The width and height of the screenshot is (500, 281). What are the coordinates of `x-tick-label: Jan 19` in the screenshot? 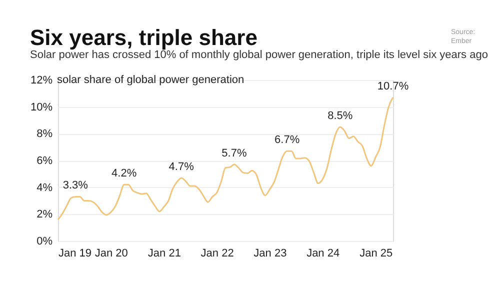 It's located at (75, 254).